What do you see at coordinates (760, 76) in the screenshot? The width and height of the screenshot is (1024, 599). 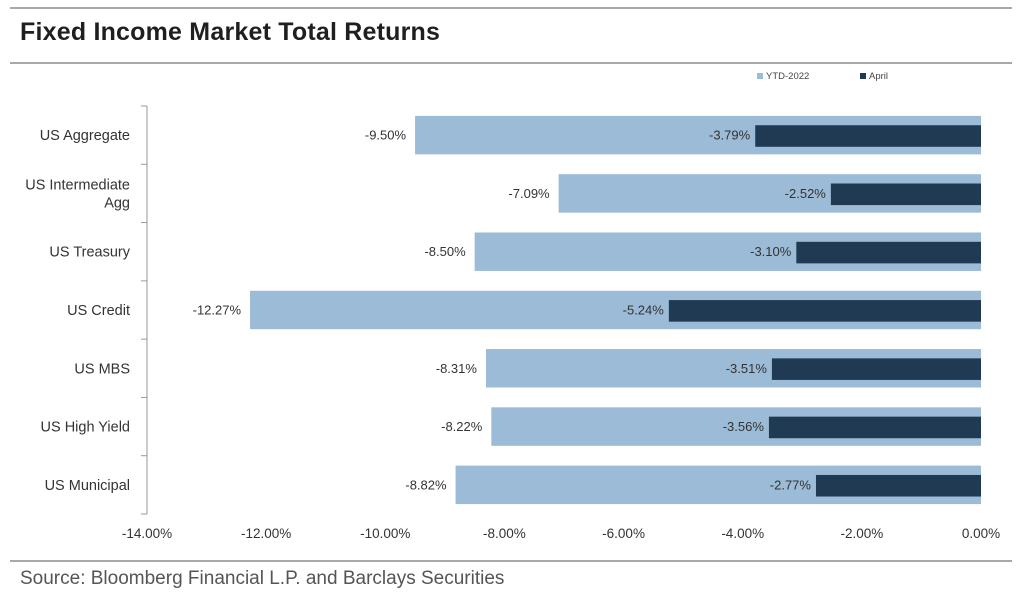 I see `legend-swatch-ytd-2022` at bounding box center [760, 76].